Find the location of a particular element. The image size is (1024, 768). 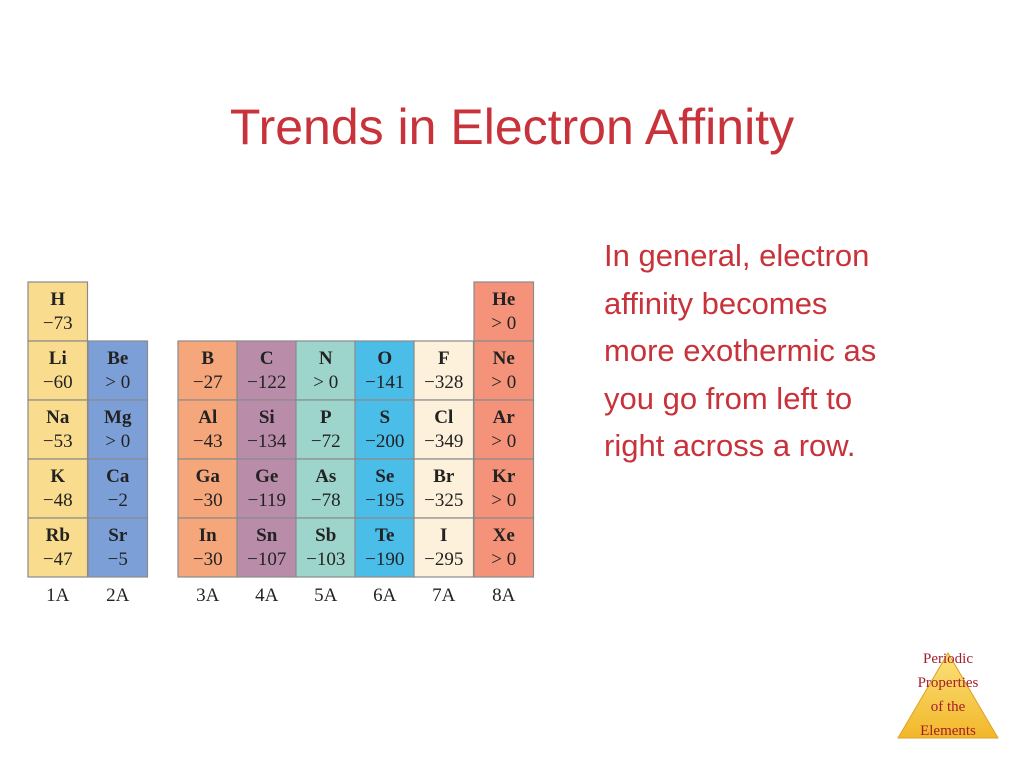

footer-text: Periodic Properties of the Elements is located at coordinates (948, 695).